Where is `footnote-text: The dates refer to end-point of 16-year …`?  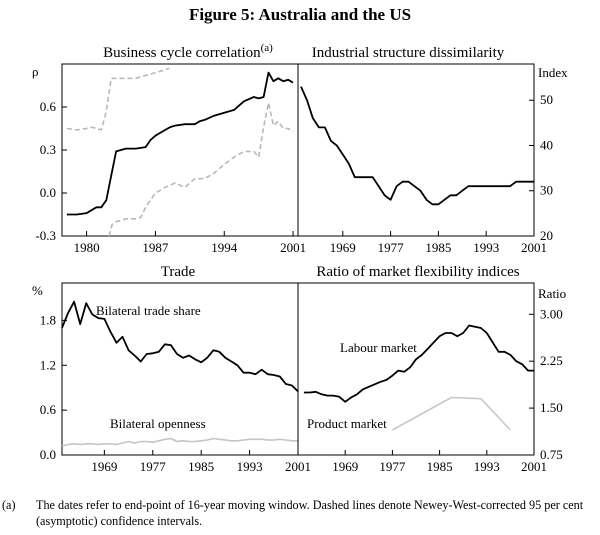
footnote-text: The dates refer to end-point of 16-year … is located at coordinates (310, 513).